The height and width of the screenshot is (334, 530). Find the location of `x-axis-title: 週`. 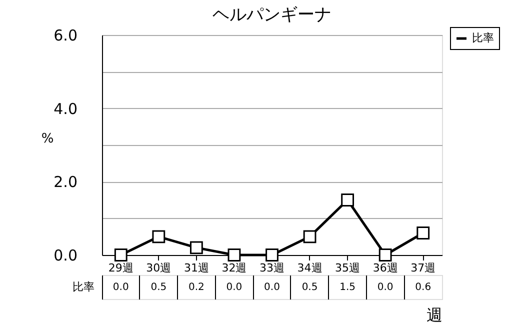

x-axis-title: 週 is located at coordinates (434, 315).